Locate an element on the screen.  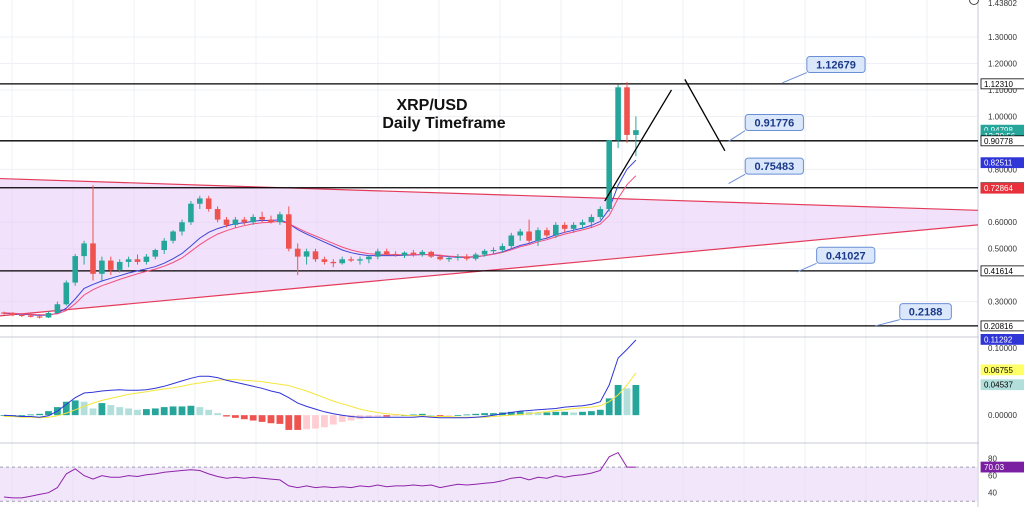
axis-tick-label: 60 is located at coordinates (992, 476).